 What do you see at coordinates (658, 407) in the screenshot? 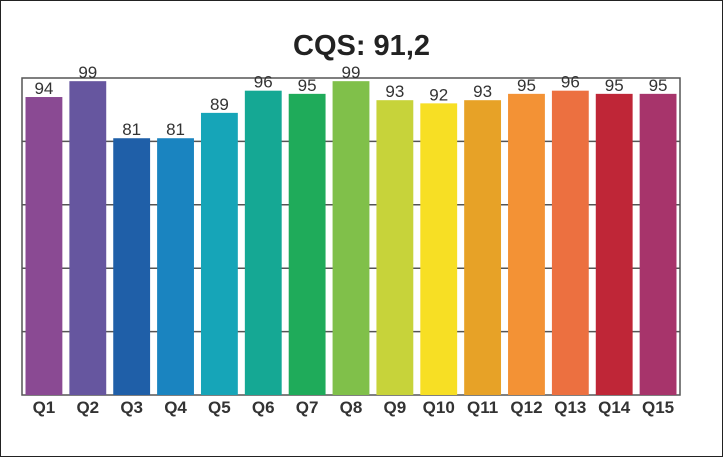
I see `x-tick-label: Q15` at bounding box center [658, 407].